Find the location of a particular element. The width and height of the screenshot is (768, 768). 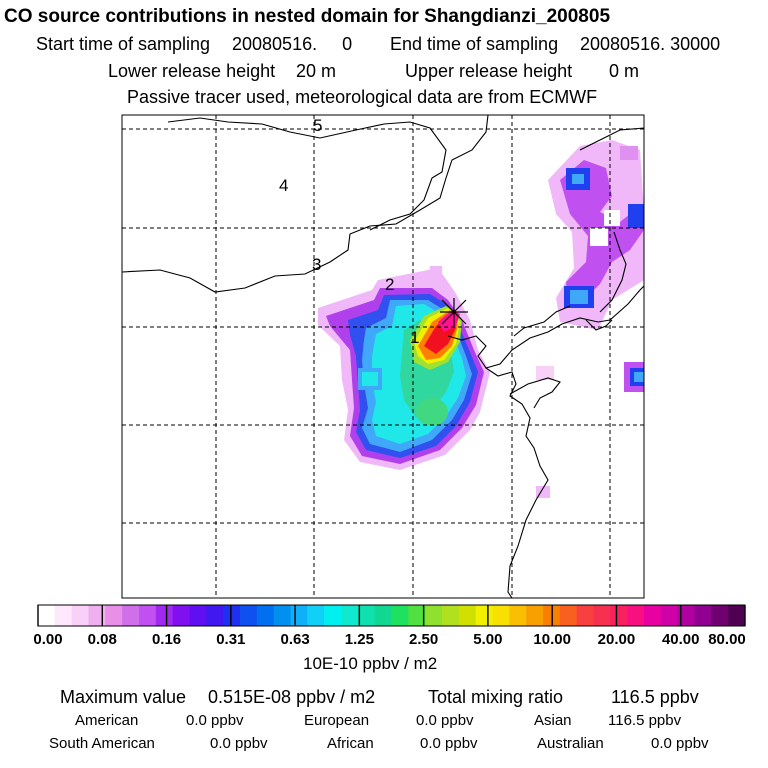

region-label-1: 1 is located at coordinates (414, 337).